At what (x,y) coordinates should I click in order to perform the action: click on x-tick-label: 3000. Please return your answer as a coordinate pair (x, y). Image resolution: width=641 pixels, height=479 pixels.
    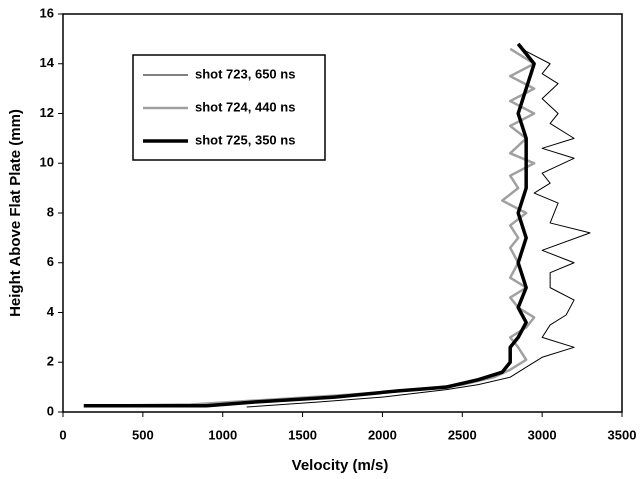
    Looking at the image, I should click on (542, 434).